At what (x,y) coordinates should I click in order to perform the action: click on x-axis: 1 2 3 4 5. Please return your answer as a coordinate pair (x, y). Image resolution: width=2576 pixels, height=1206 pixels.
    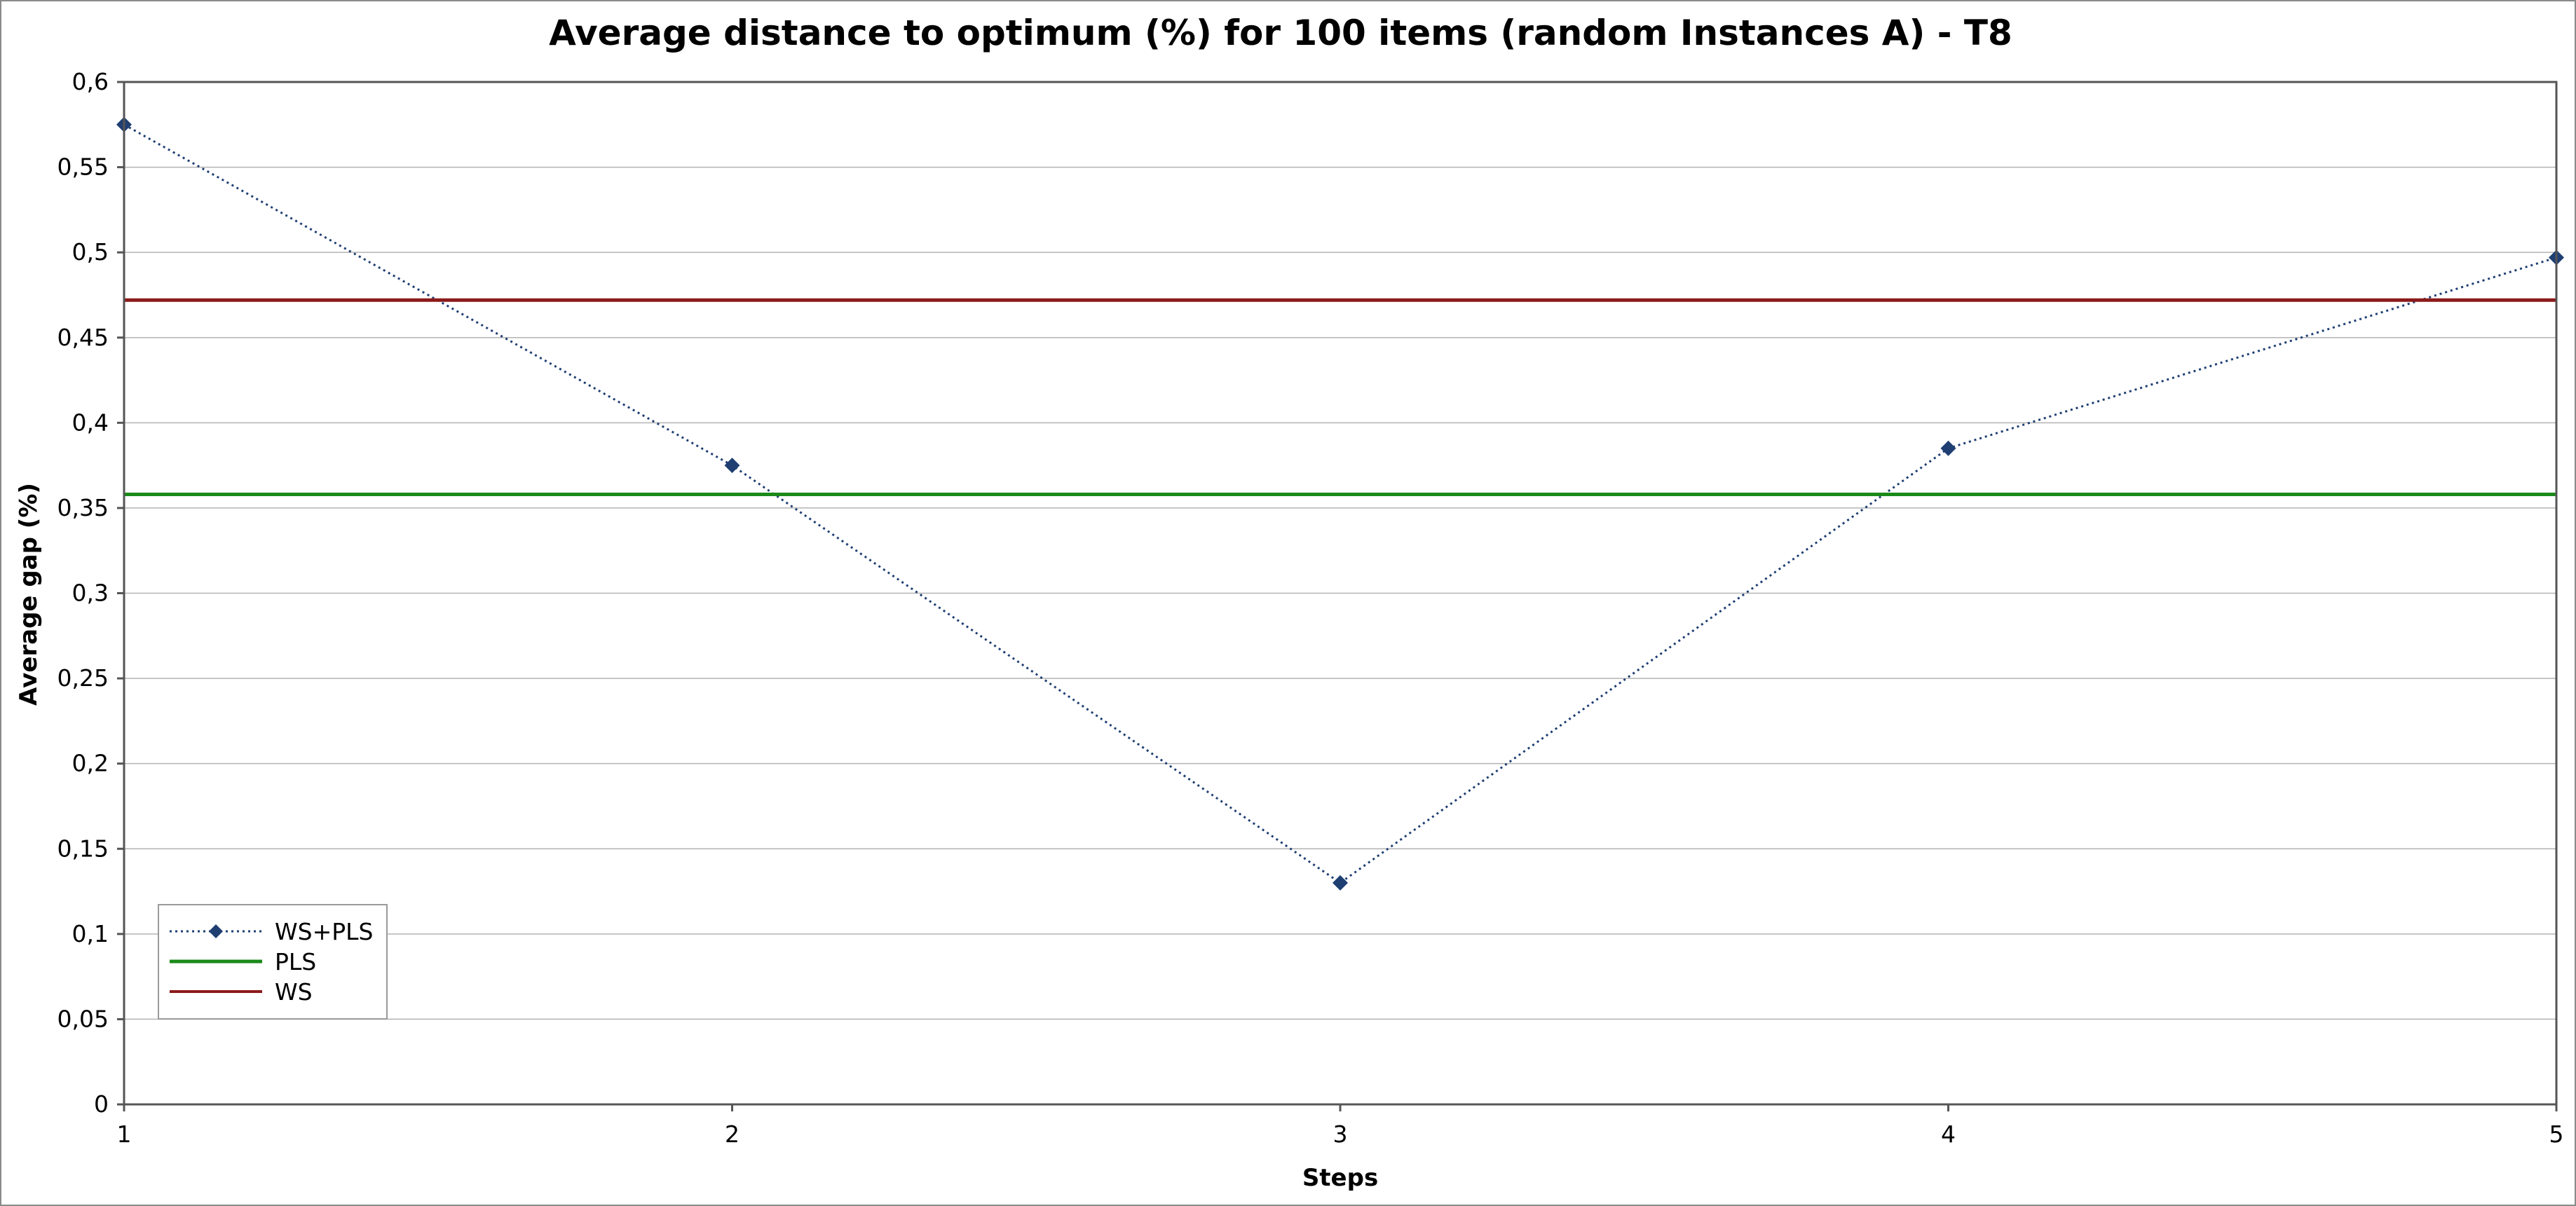
    Looking at the image, I should click on (1340, 1126).